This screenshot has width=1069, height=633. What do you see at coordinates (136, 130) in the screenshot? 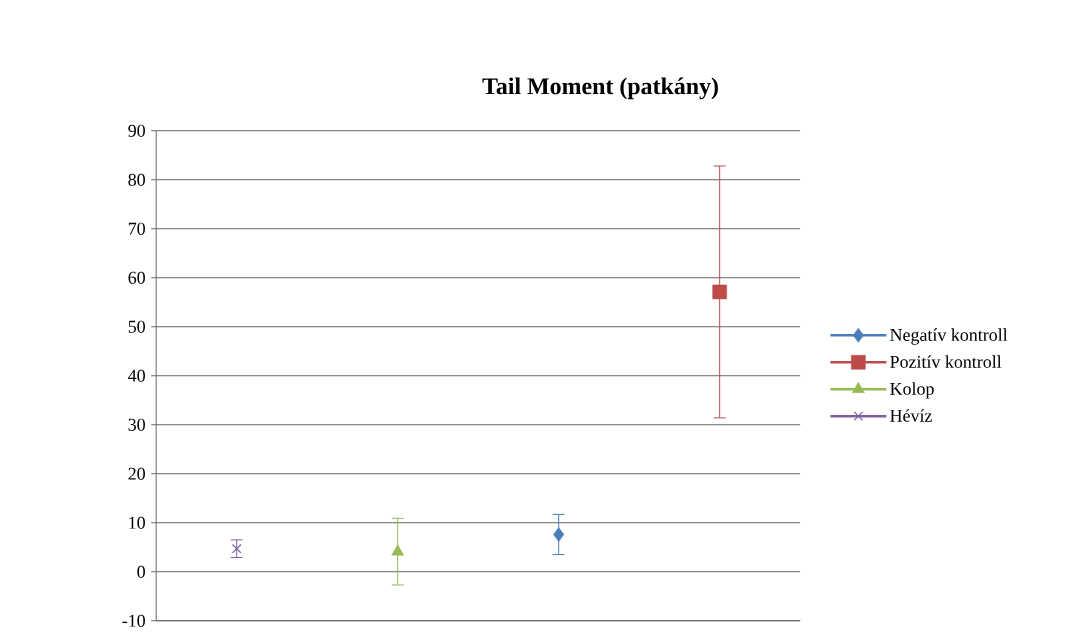
I see `y-tick-label: 90` at bounding box center [136, 130].